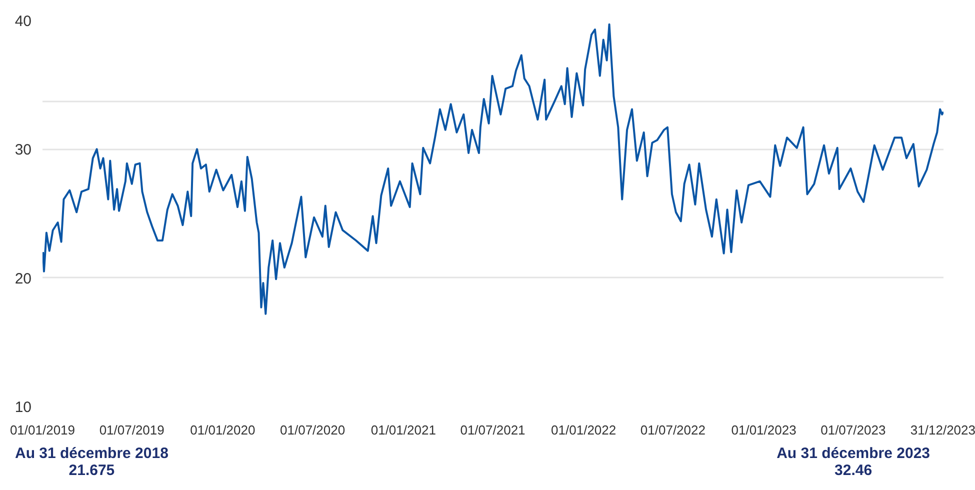 The height and width of the screenshot is (490, 975). I want to click on x-tick-label: 01/07/2020, so click(313, 430).